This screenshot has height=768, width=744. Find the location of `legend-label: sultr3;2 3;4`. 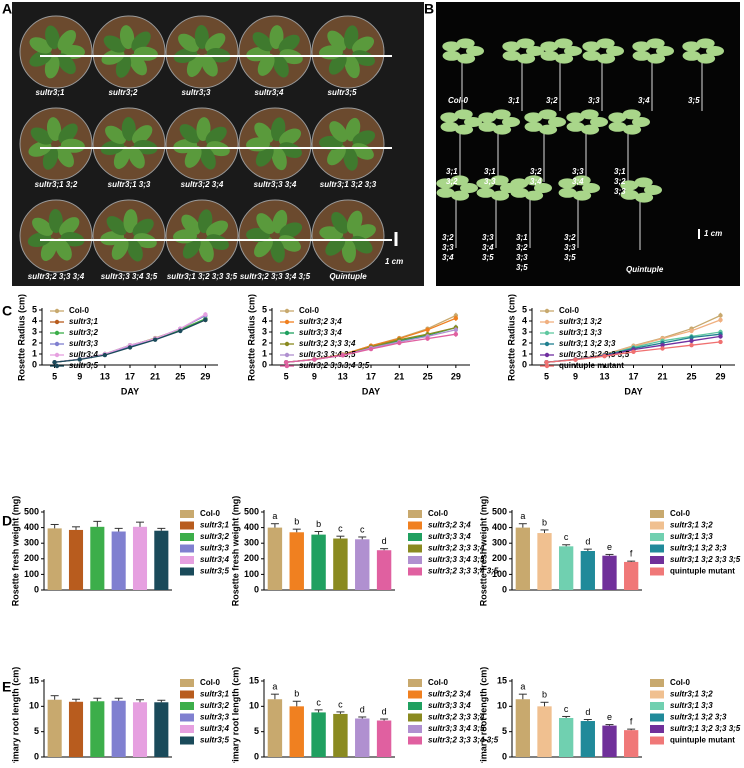

legend-label: sultr3;2 3;4 is located at coordinates (320, 321).